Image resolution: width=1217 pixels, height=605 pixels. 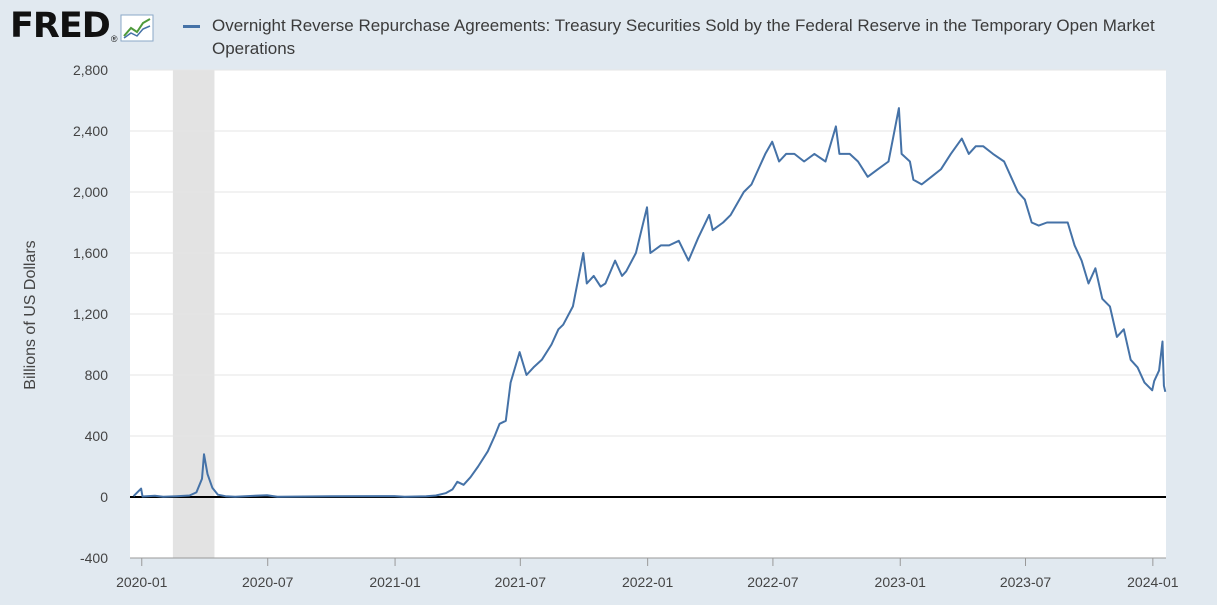 What do you see at coordinates (648, 582) in the screenshot?
I see `x-tick-label: 2022-01` at bounding box center [648, 582].